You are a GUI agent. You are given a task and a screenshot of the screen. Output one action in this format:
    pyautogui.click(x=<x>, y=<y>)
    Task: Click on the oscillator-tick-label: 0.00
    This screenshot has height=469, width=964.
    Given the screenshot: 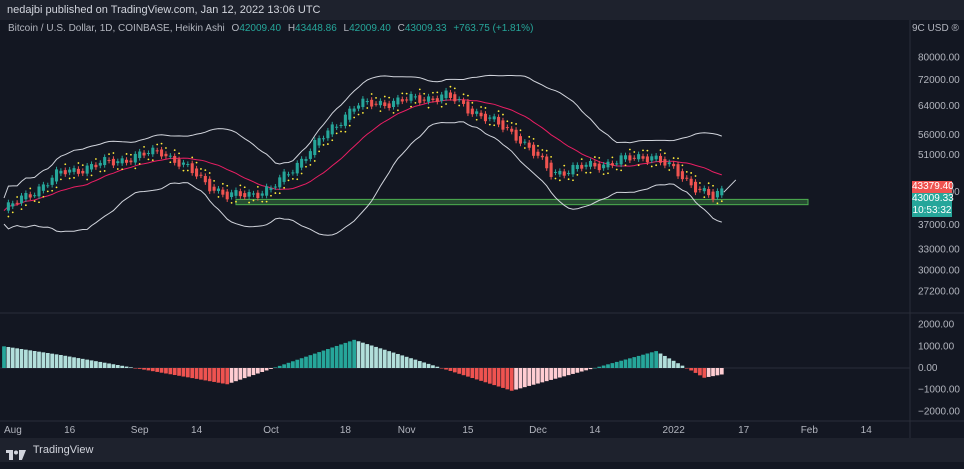 What is the action you would take?
    pyautogui.click(x=928, y=368)
    